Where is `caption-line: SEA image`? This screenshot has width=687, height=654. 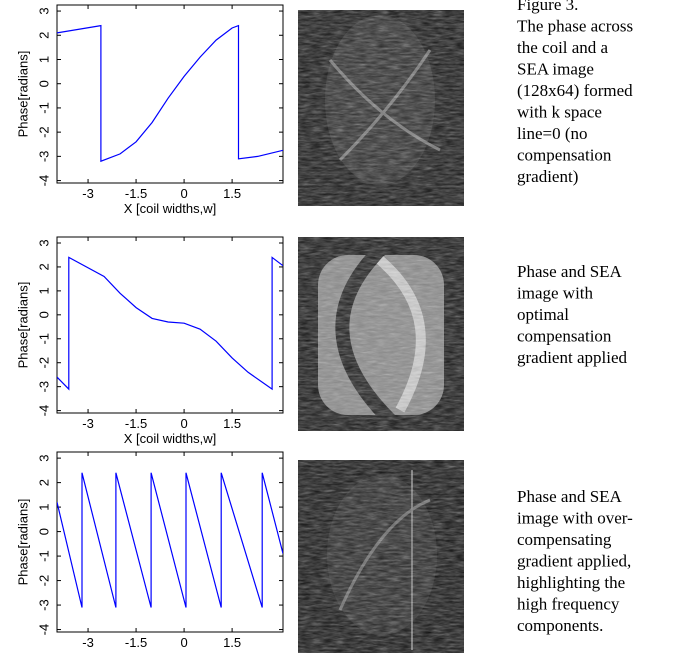 caption-line: SEA image is located at coordinates (555, 69).